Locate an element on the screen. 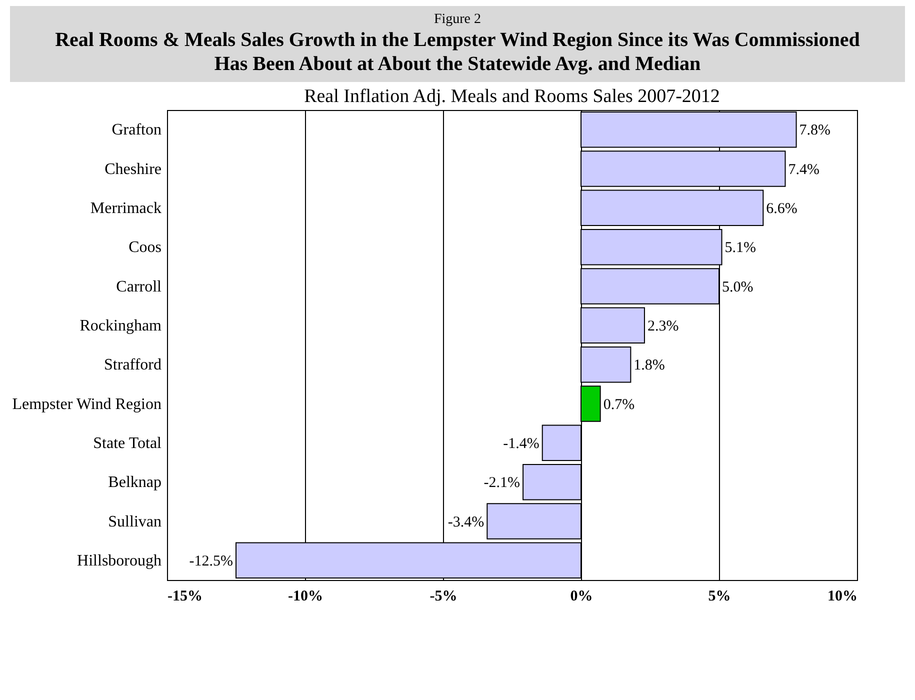 Image resolution: width=915 pixels, height=700 pixels. data-label: -2.1% is located at coordinates (502, 483).